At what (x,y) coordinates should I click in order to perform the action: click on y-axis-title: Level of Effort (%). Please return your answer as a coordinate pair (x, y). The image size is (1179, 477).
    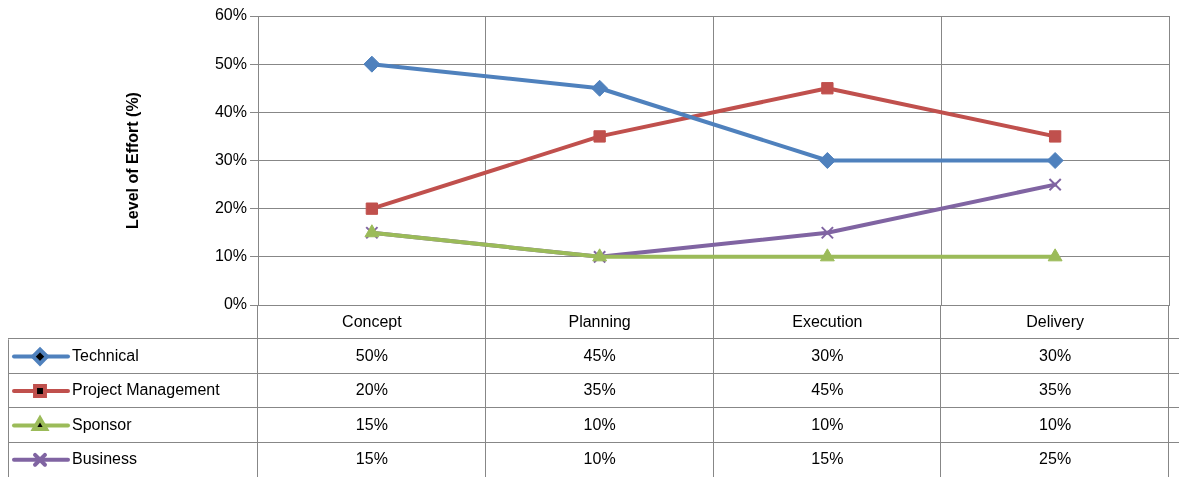
    Looking at the image, I should click on (133, 160).